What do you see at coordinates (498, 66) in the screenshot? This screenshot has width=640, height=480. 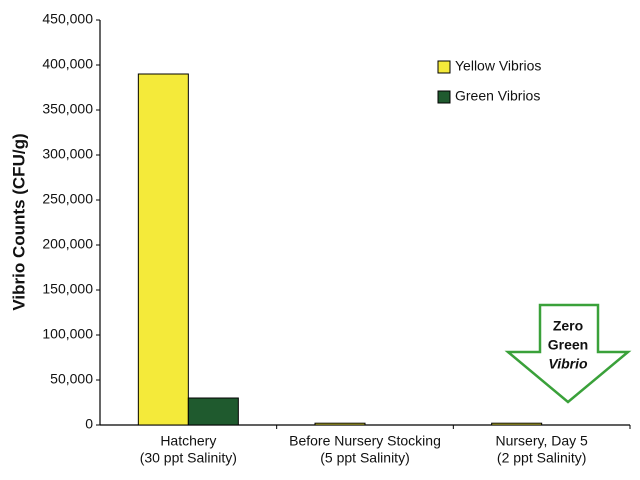 I see `legend-label: Yellow Vibrios` at bounding box center [498, 66].